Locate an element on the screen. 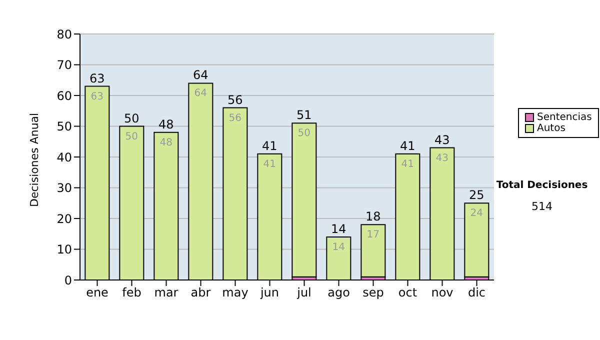 The height and width of the screenshot is (340, 600). y-tick-label: 10 is located at coordinates (64, 249).